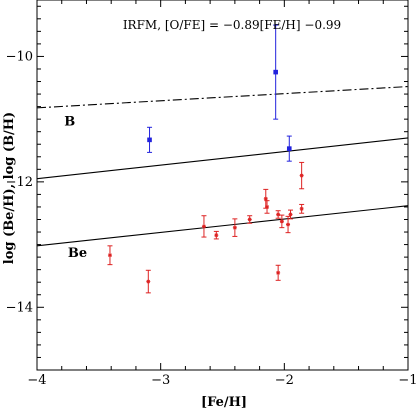 The width and height of the screenshot is (417, 415). Describe the element at coordinates (77, 253) in the screenshot. I see `line-label-be: Be` at that location.